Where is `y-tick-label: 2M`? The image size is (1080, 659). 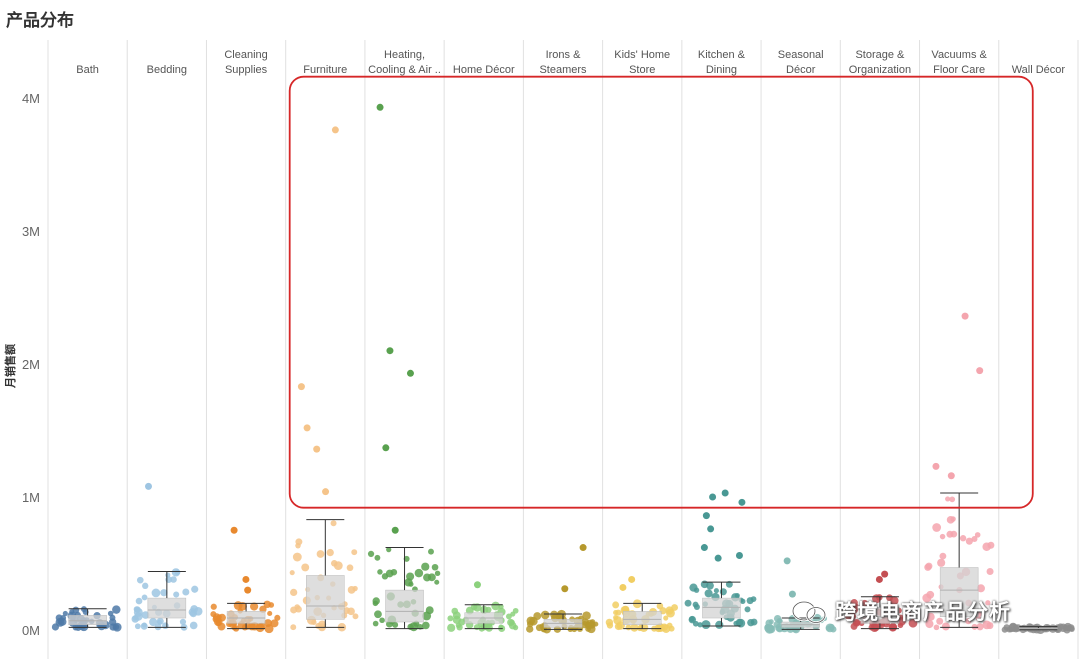 y-tick-label: 2M is located at coordinates (31, 364).